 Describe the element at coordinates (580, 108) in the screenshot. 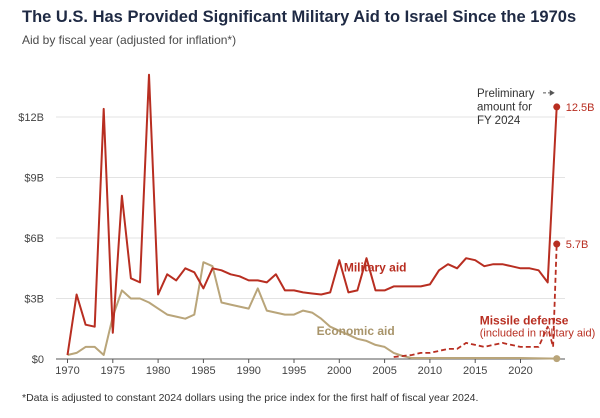

I see `military-aid-end-label: 12.5B` at that location.